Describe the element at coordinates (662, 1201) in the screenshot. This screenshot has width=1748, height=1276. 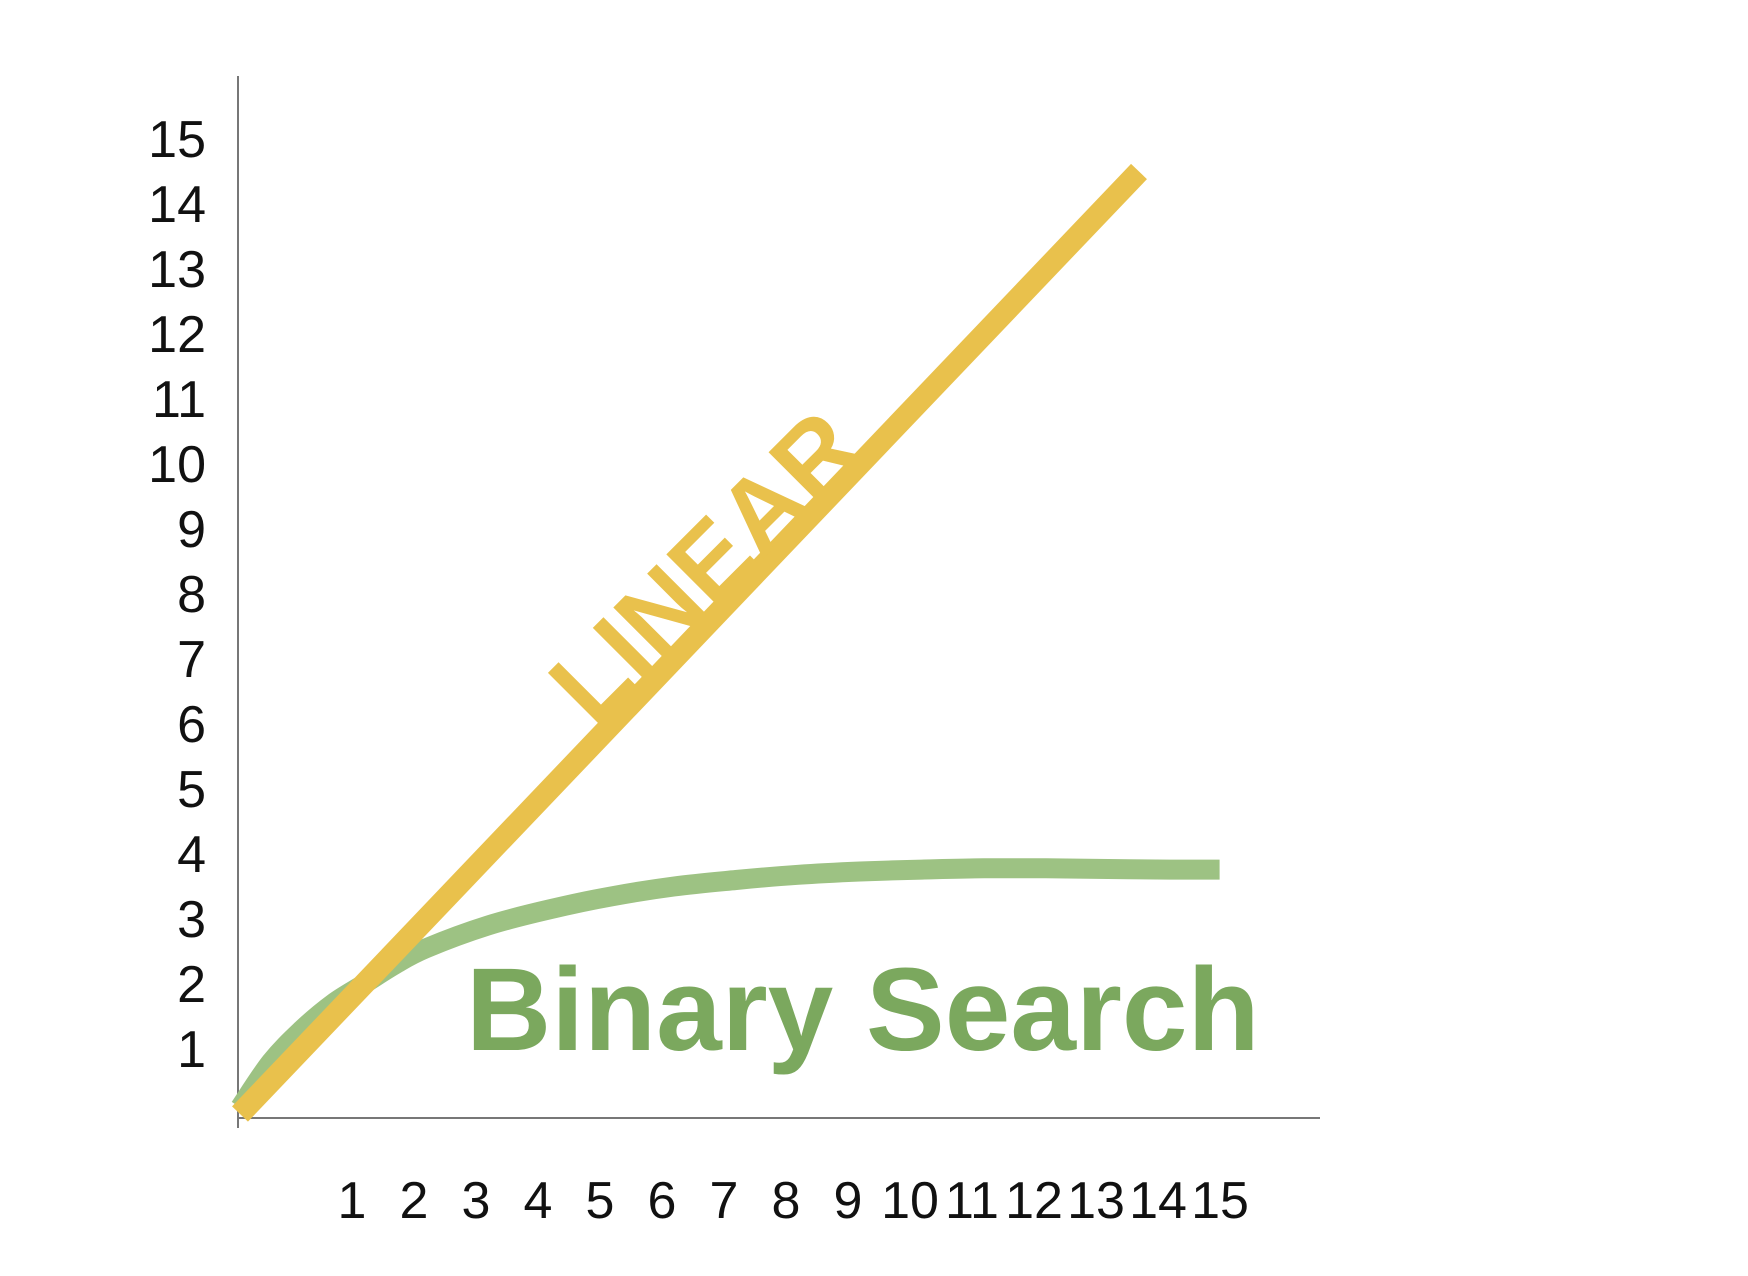
I see `x-tick-label: 6` at that location.